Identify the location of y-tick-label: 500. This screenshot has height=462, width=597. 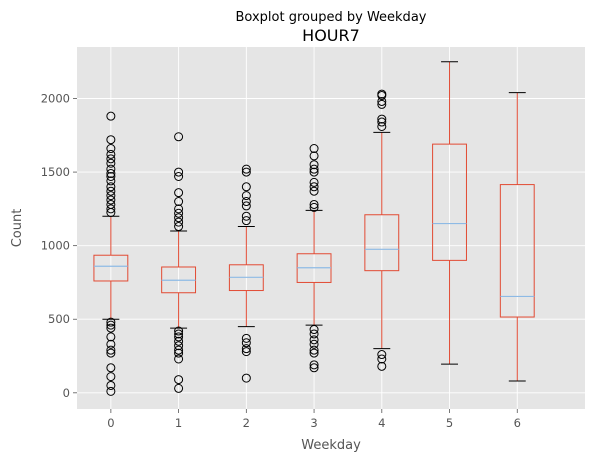
(59, 319).